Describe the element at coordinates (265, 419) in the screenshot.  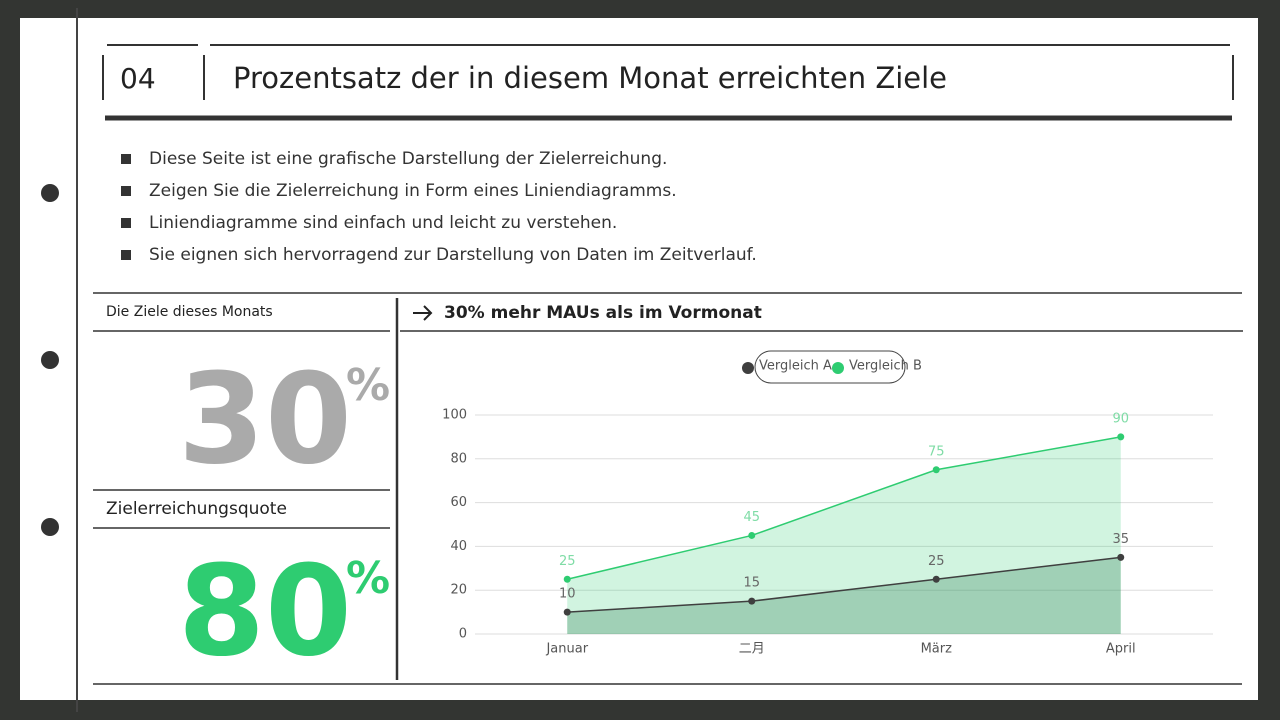
I see `goal-value: 30` at that location.